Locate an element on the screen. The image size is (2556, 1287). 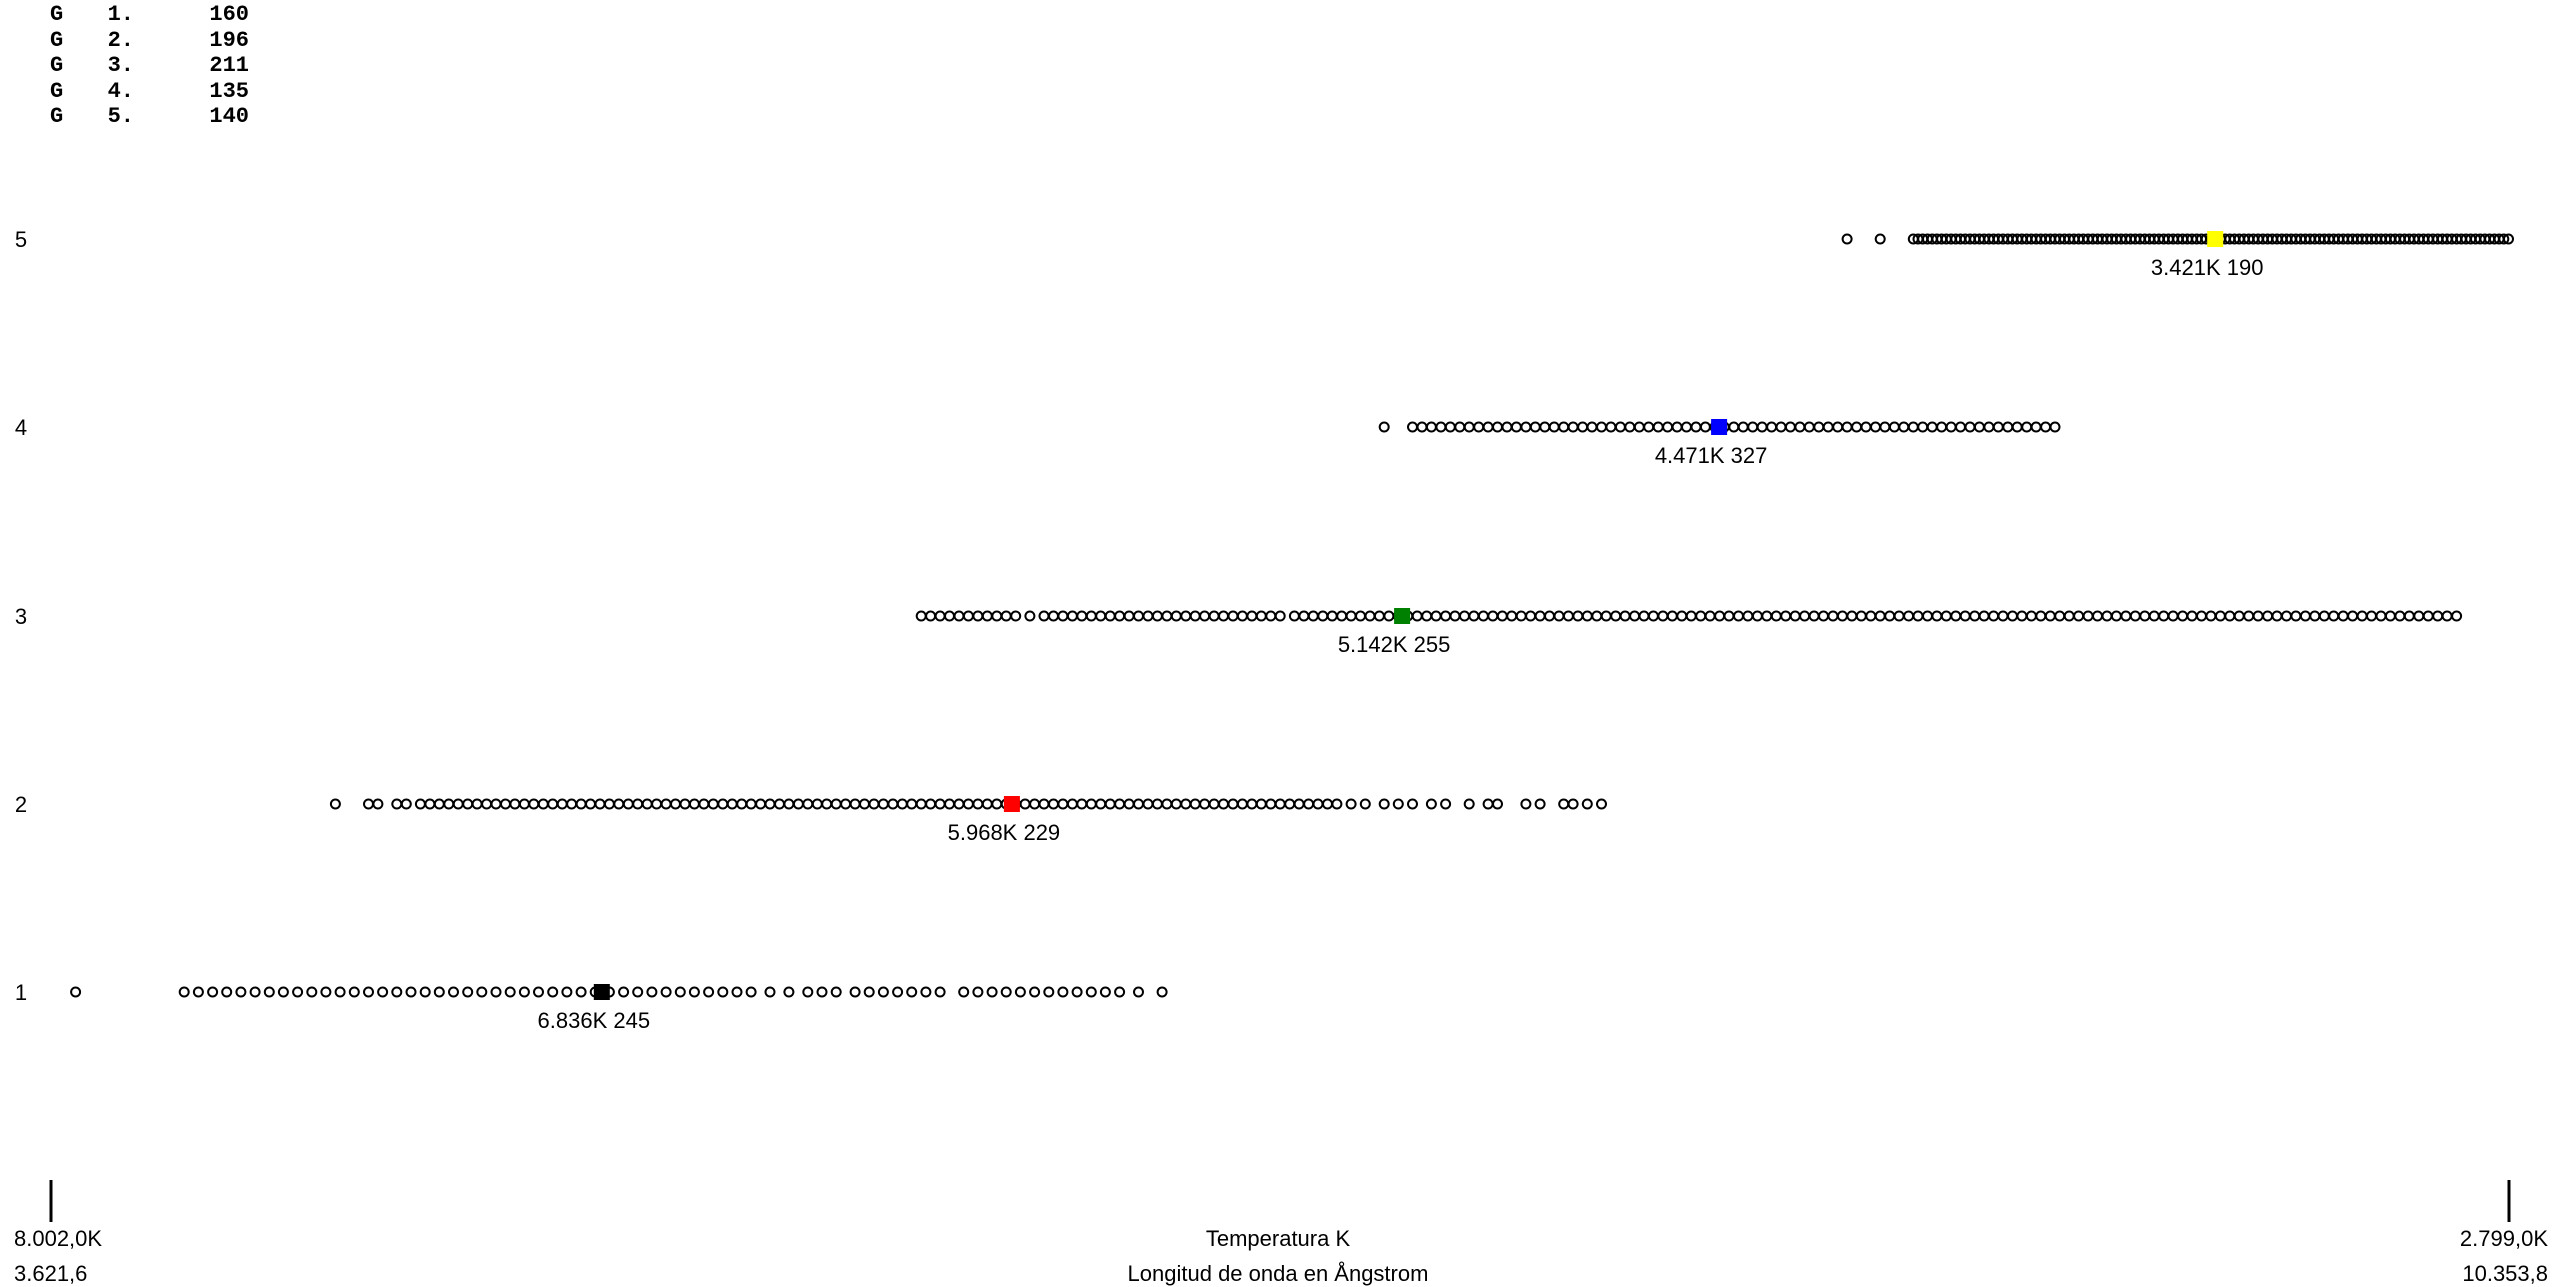
x-axis-min-temperature-label: 8.002,0K is located at coordinates (58, 1238).